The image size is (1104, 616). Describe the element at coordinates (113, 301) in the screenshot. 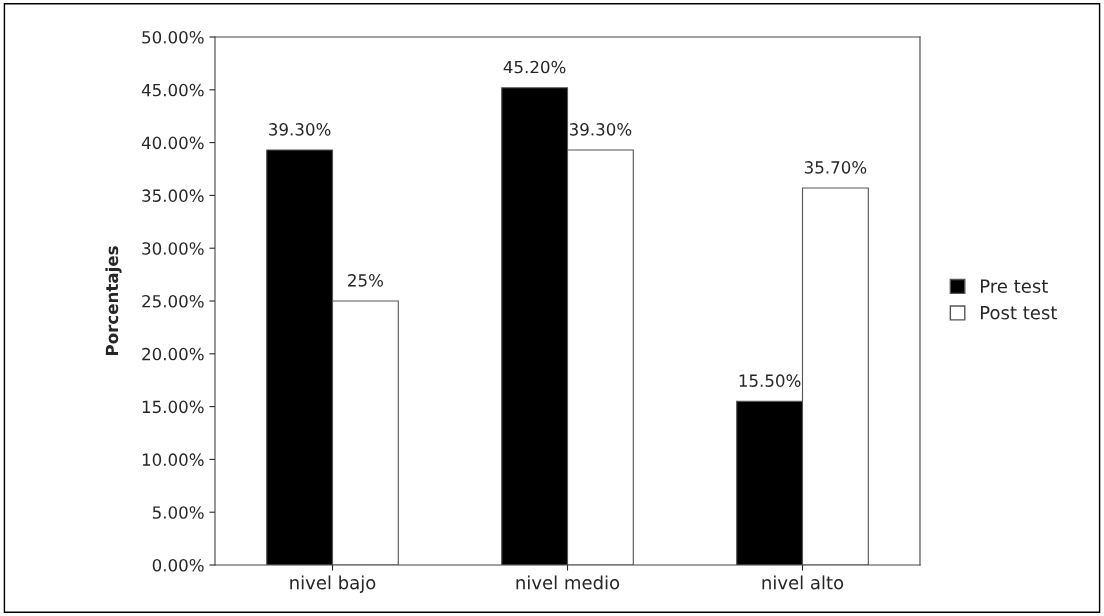

I see `y-axis-title: Porcentajes` at that location.